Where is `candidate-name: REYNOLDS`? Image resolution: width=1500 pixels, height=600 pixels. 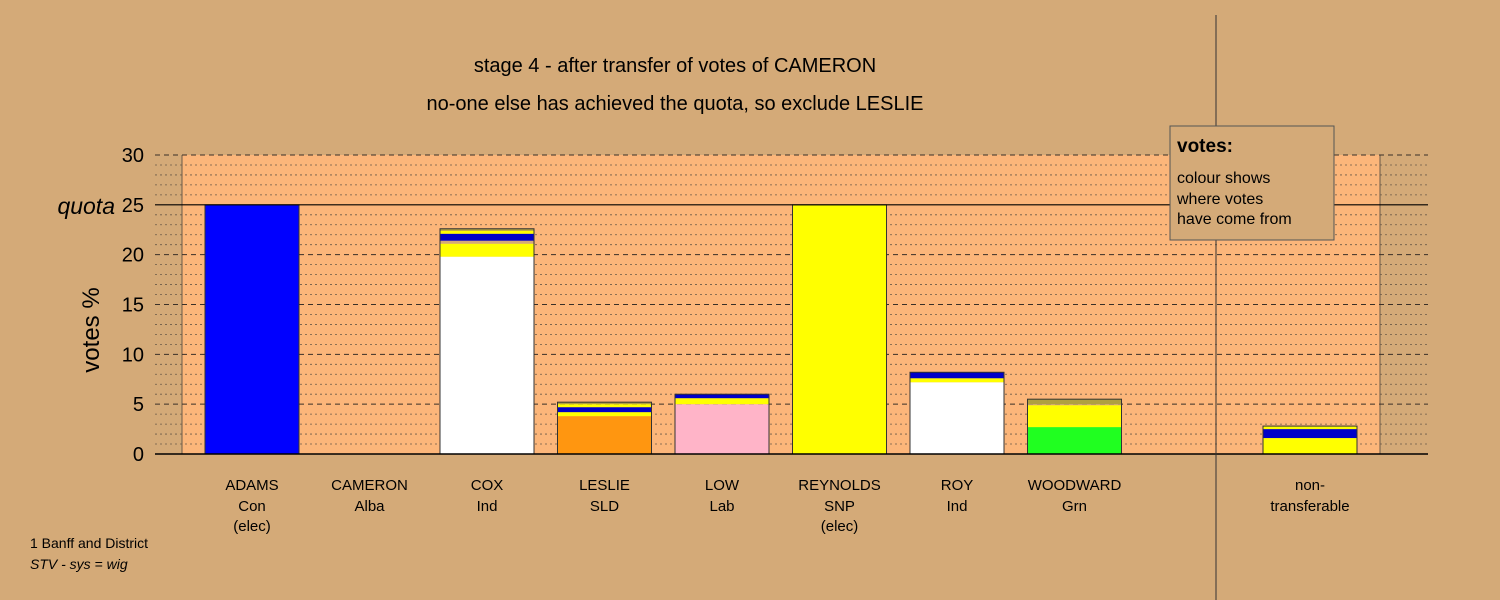 candidate-name: REYNOLDS is located at coordinates (839, 485).